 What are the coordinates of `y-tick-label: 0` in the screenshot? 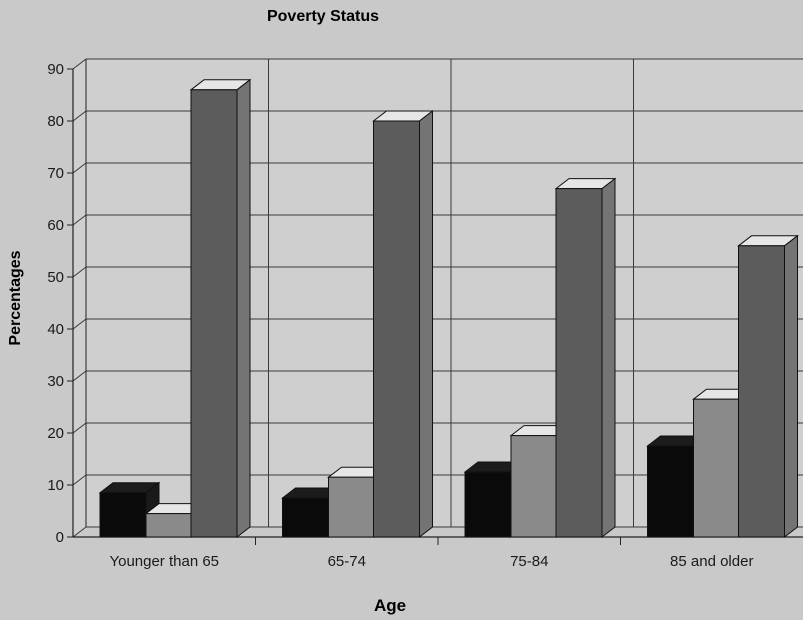 It's located at (60, 537).